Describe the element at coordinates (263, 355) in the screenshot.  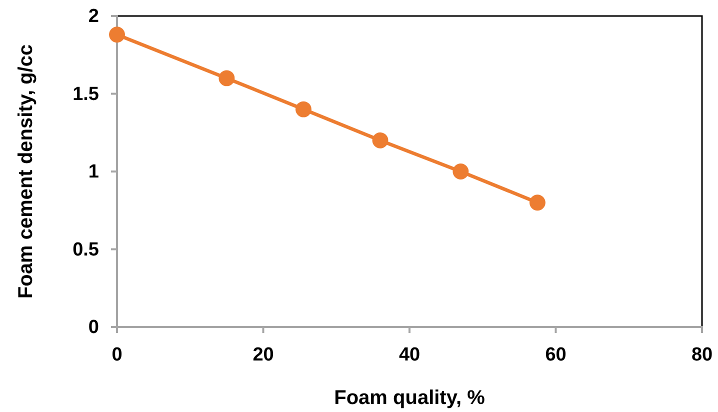
I see `x-tick-label: 20` at that location.